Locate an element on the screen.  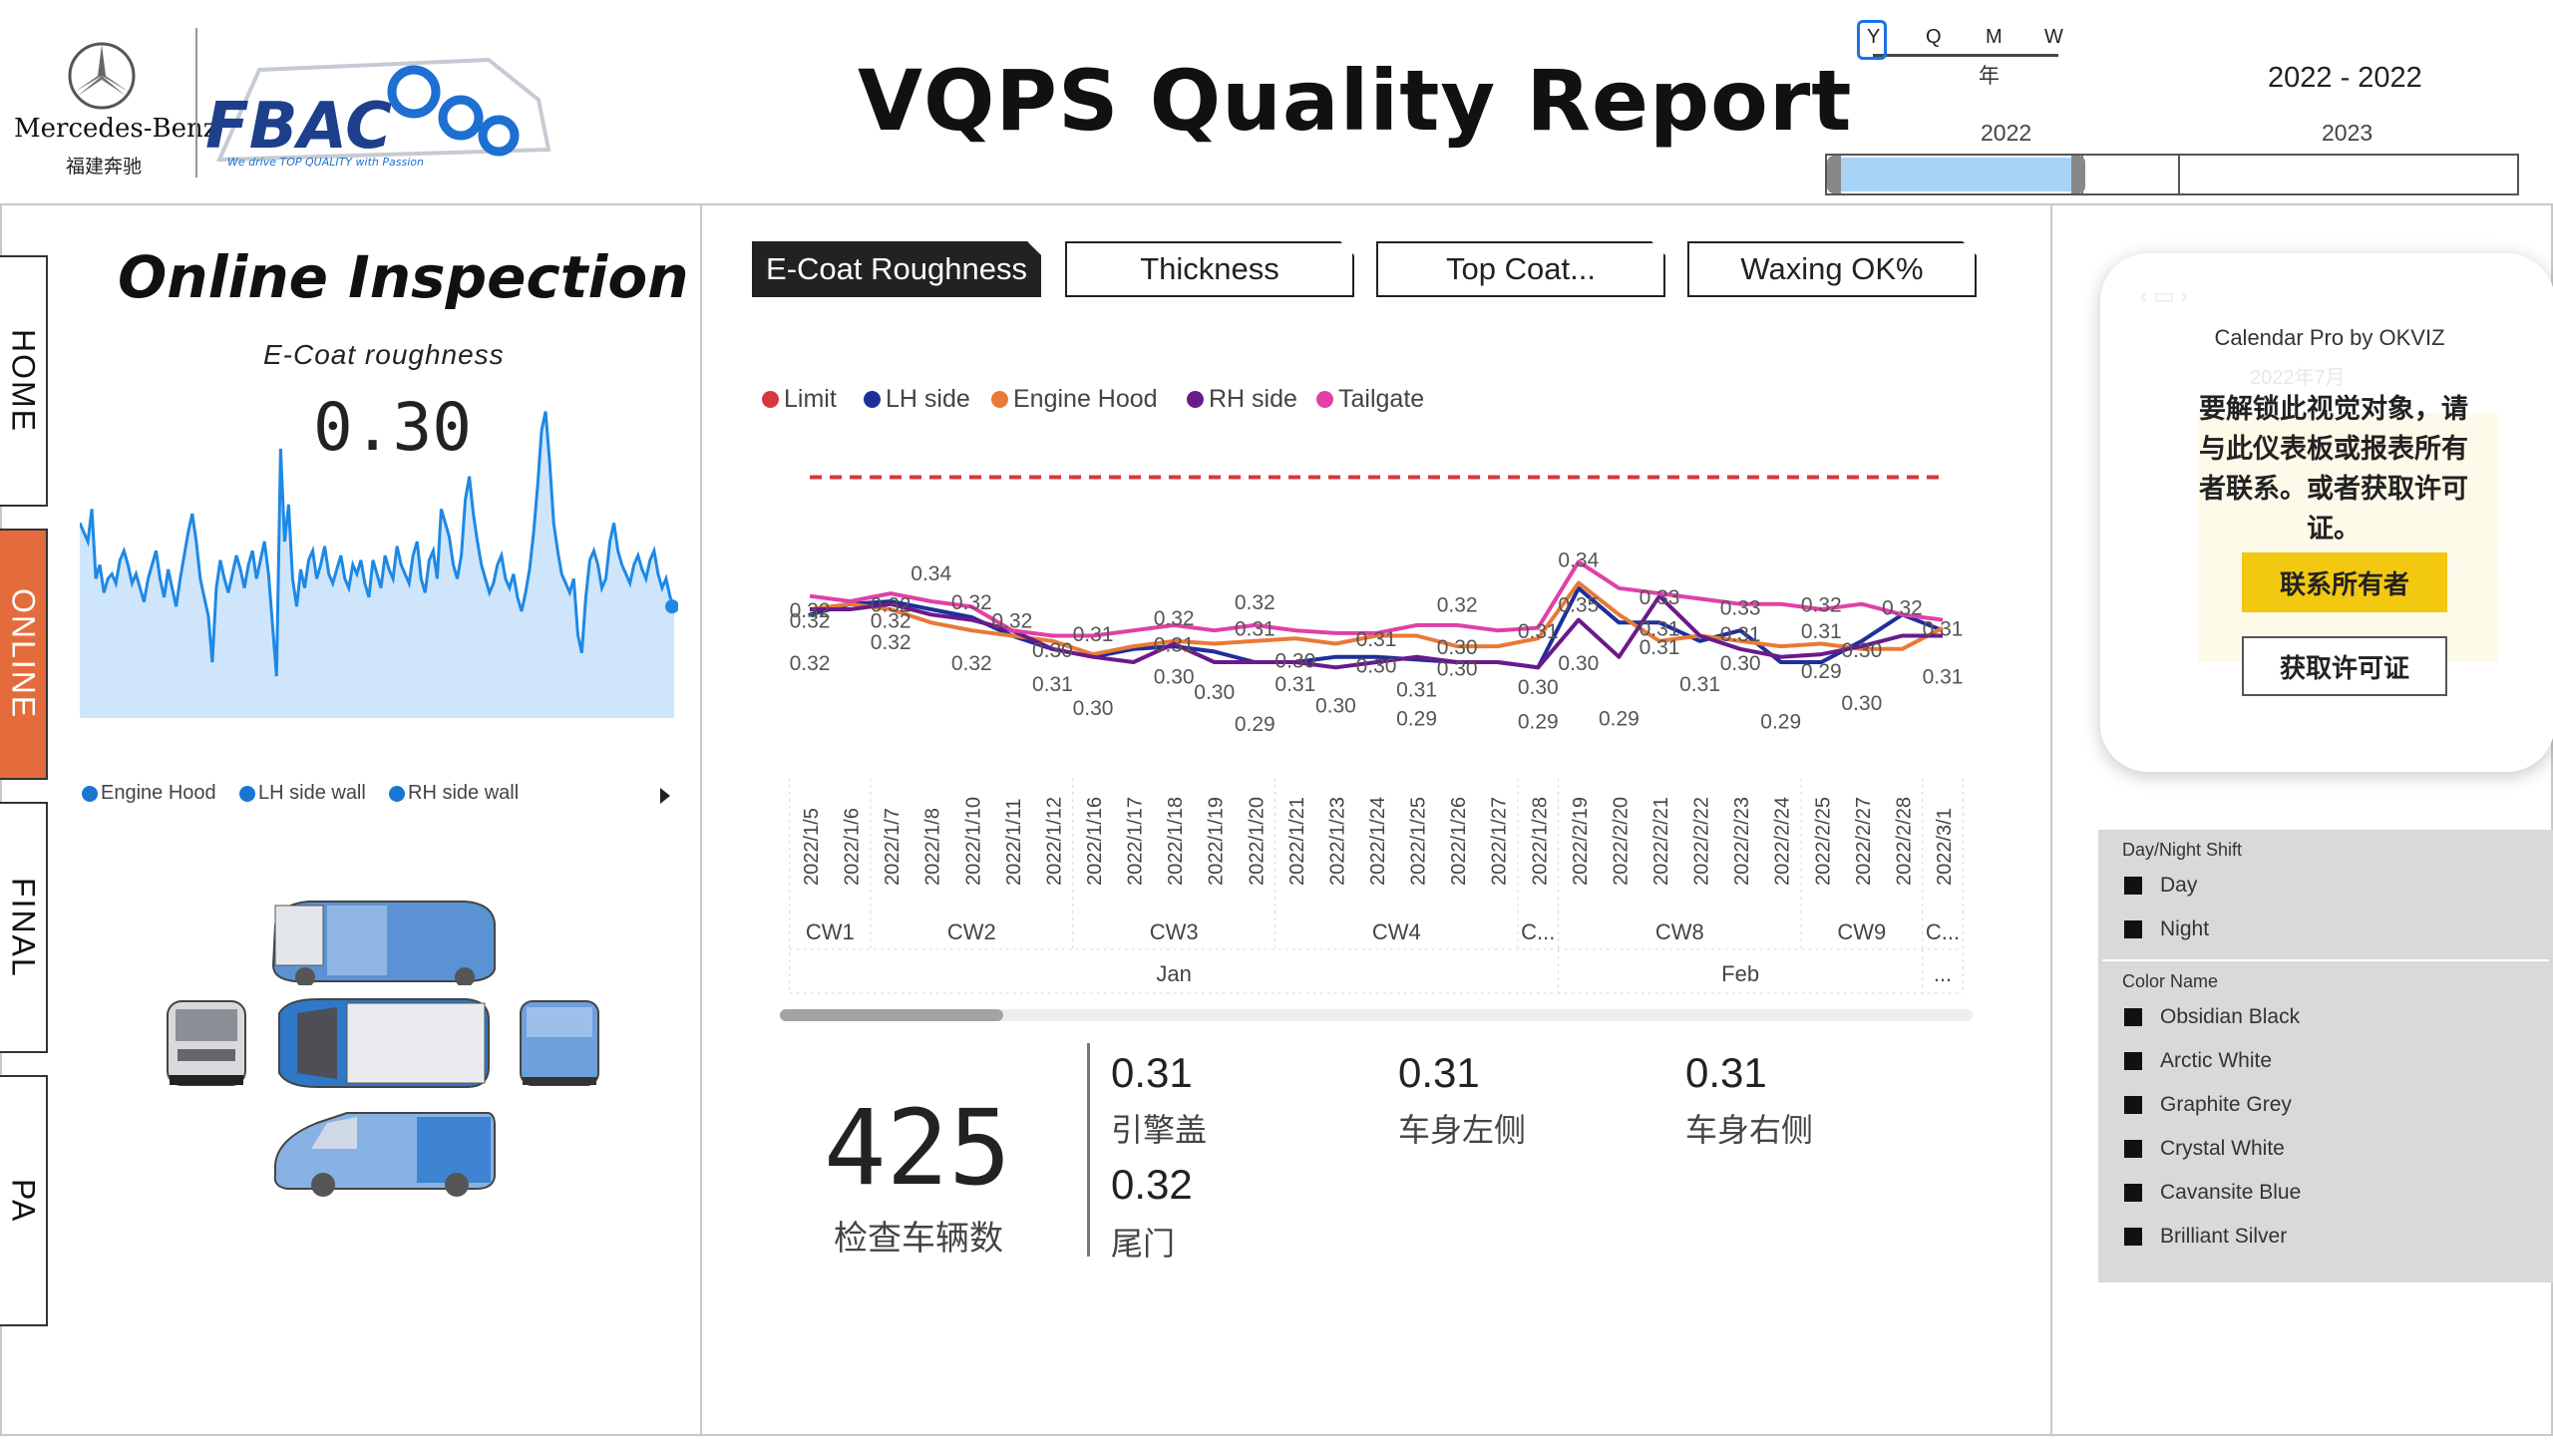
option-label: Night is located at coordinates (2185, 928).